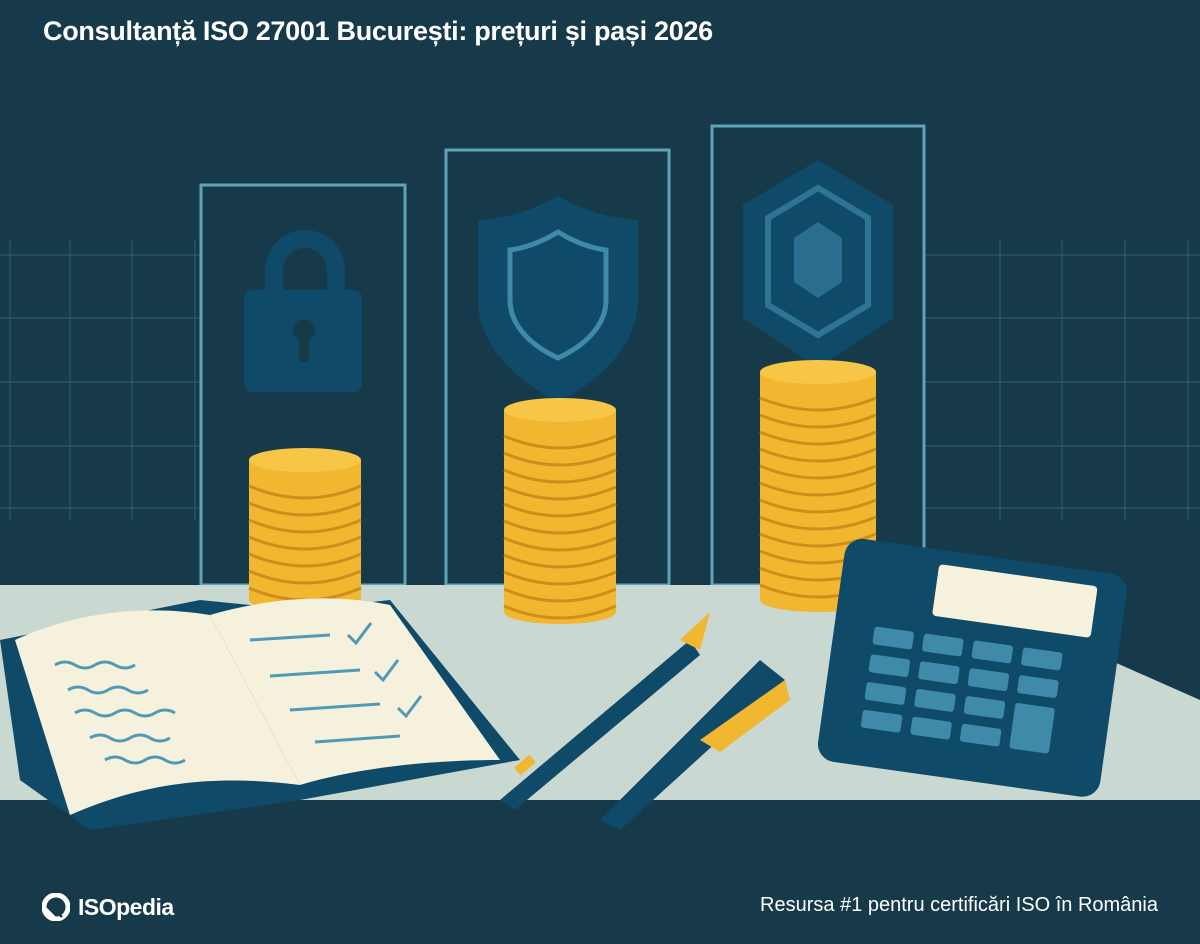  I want to click on grid-right, so click(1062, 380).